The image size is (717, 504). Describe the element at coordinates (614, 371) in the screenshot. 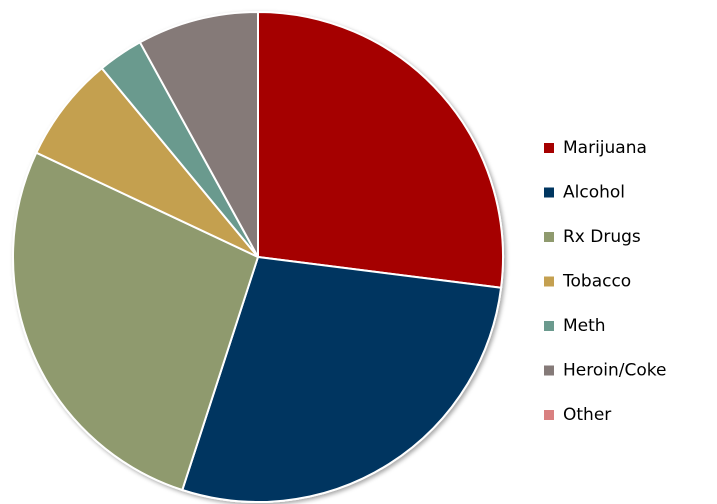

I see `legend-label: Heroin/Coke` at that location.